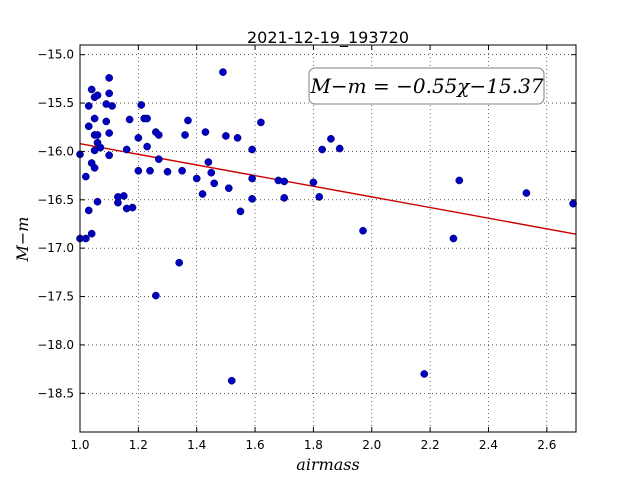 The width and height of the screenshot is (640, 480). Describe the element at coordinates (55, 297) in the screenshot. I see `y-tick-label: −17.5` at that location.